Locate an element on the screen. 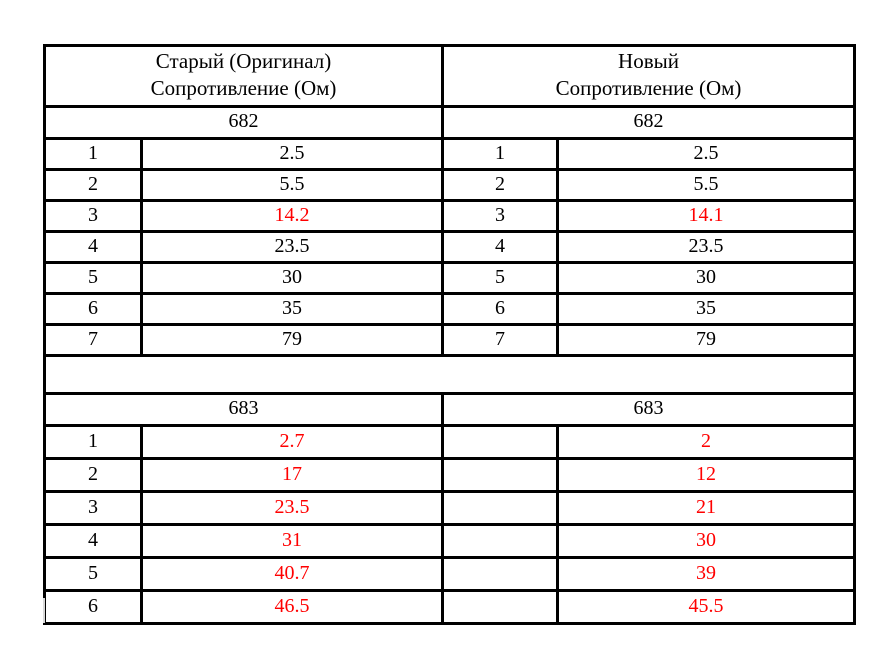  table-row: 1 2.5 1 2.5 is located at coordinates (449, 154).